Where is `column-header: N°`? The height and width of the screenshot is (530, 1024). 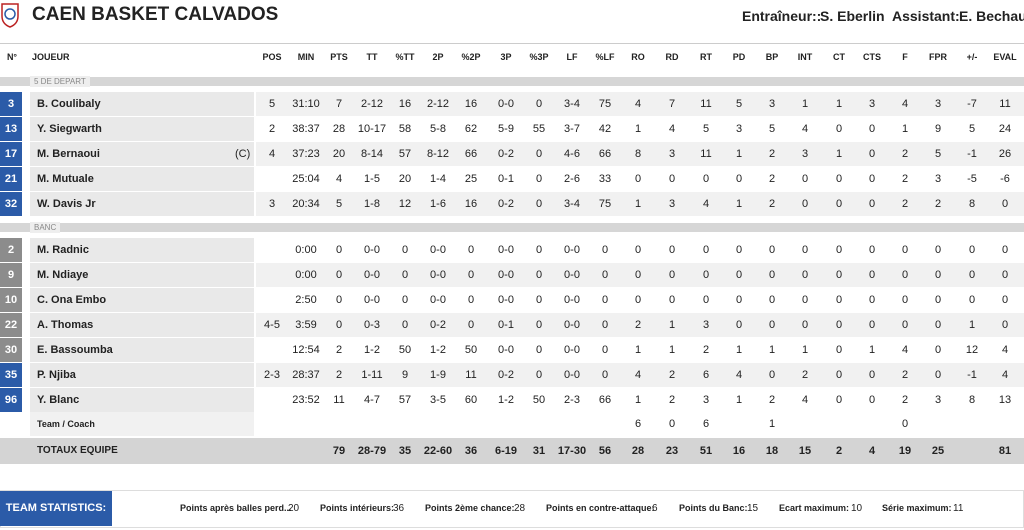 column-header: N° is located at coordinates (12, 57).